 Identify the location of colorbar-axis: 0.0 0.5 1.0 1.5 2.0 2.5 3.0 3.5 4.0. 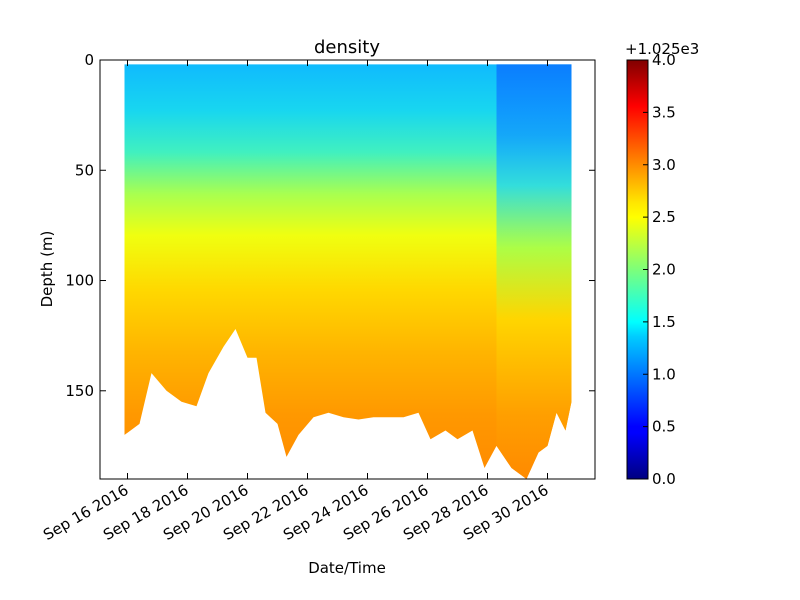
(659, 269).